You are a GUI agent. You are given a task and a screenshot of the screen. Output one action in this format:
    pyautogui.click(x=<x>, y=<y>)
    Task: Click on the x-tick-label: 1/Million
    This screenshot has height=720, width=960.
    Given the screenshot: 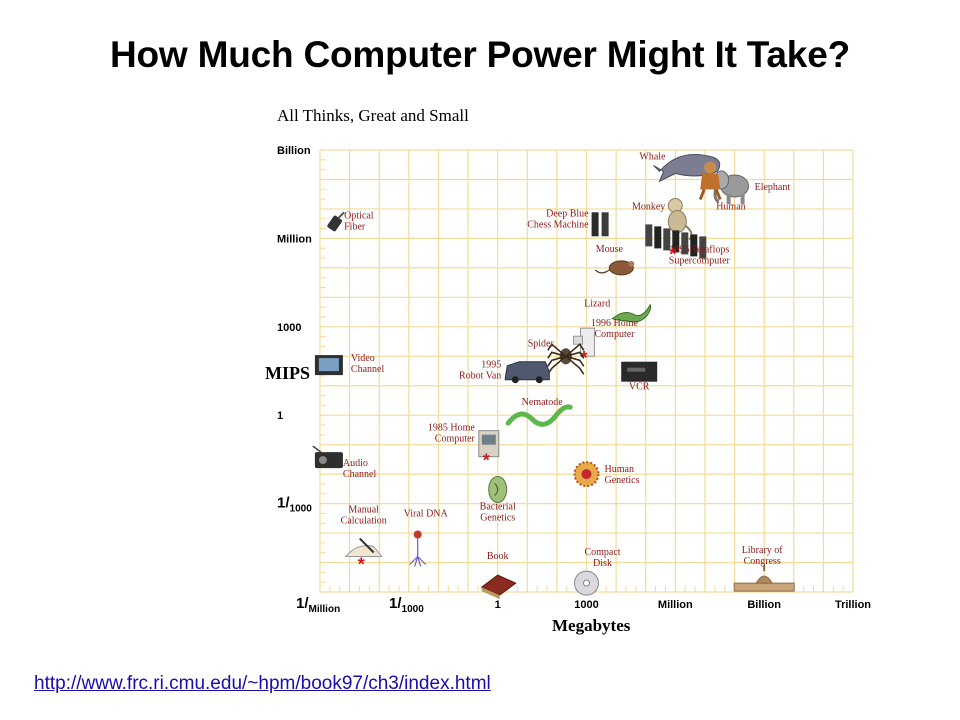 What is the action you would take?
    pyautogui.click(x=318, y=605)
    